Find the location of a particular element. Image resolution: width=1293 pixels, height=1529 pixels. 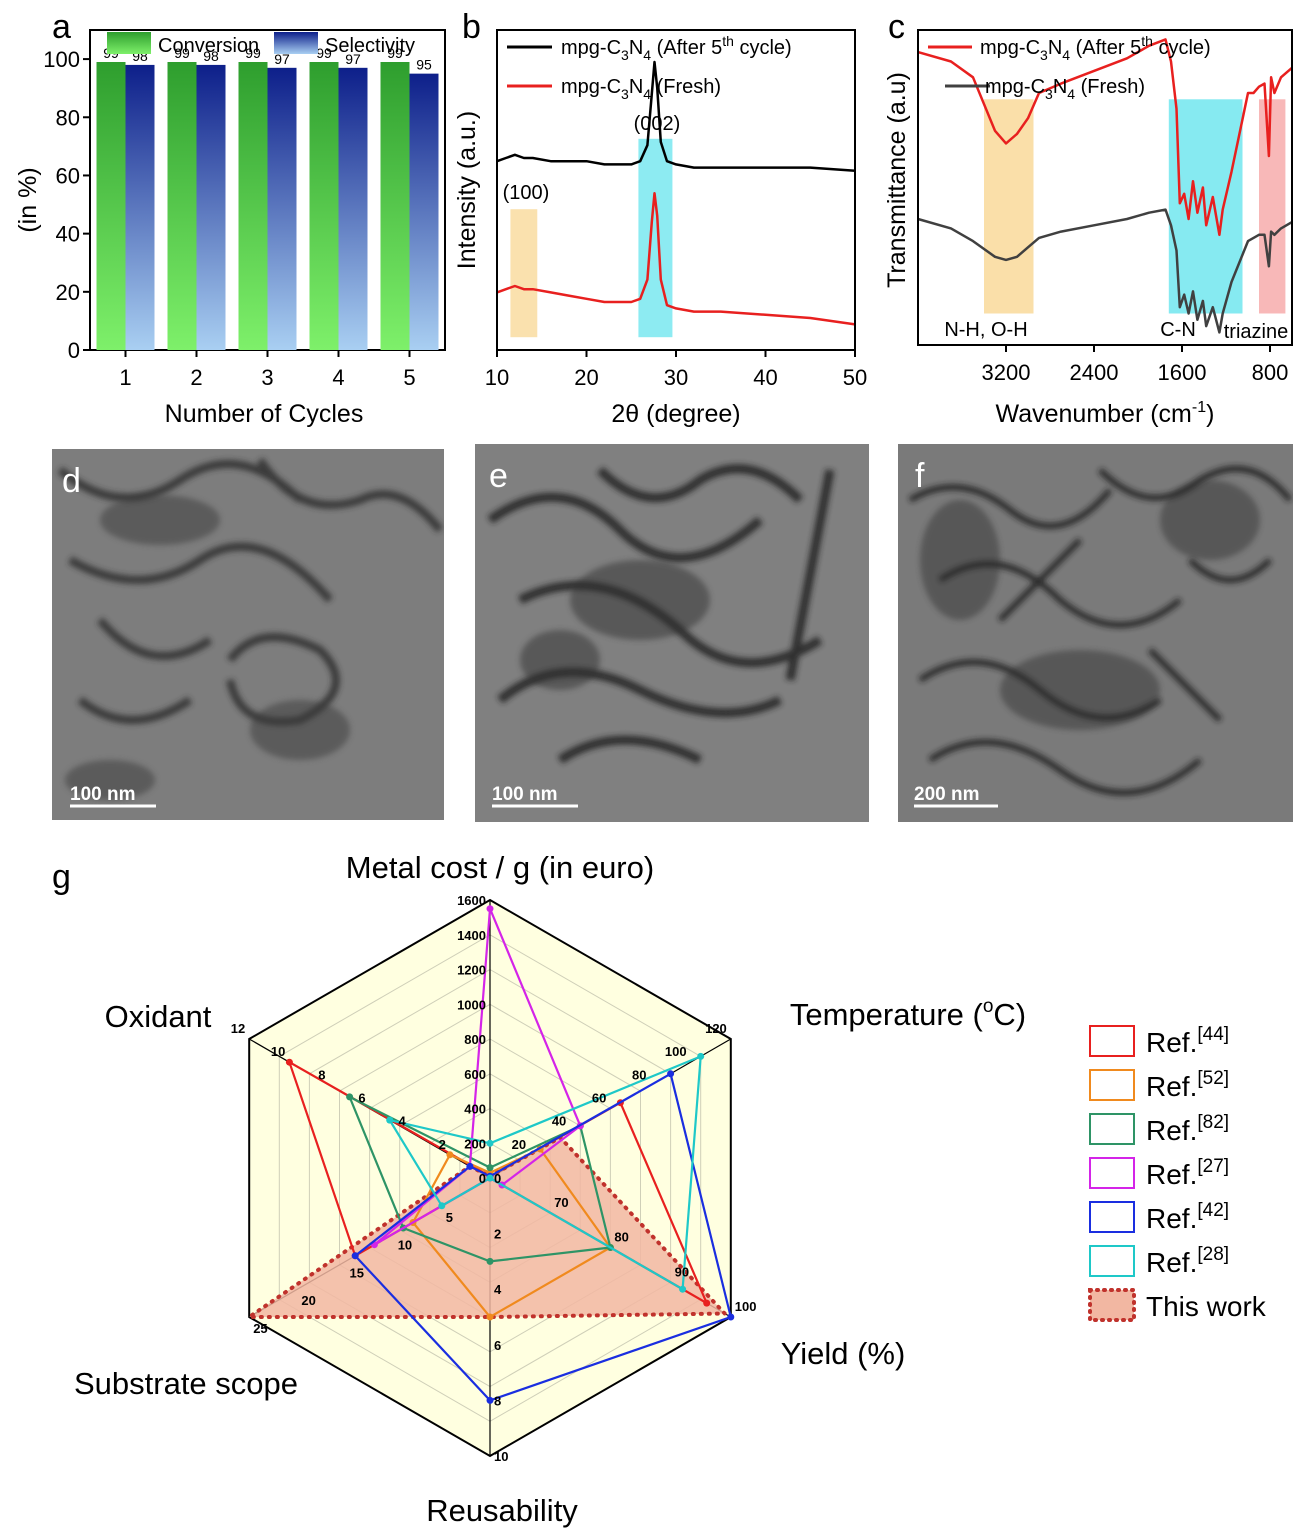

y-tick-label-a-20: 20 is located at coordinates (68, 292).